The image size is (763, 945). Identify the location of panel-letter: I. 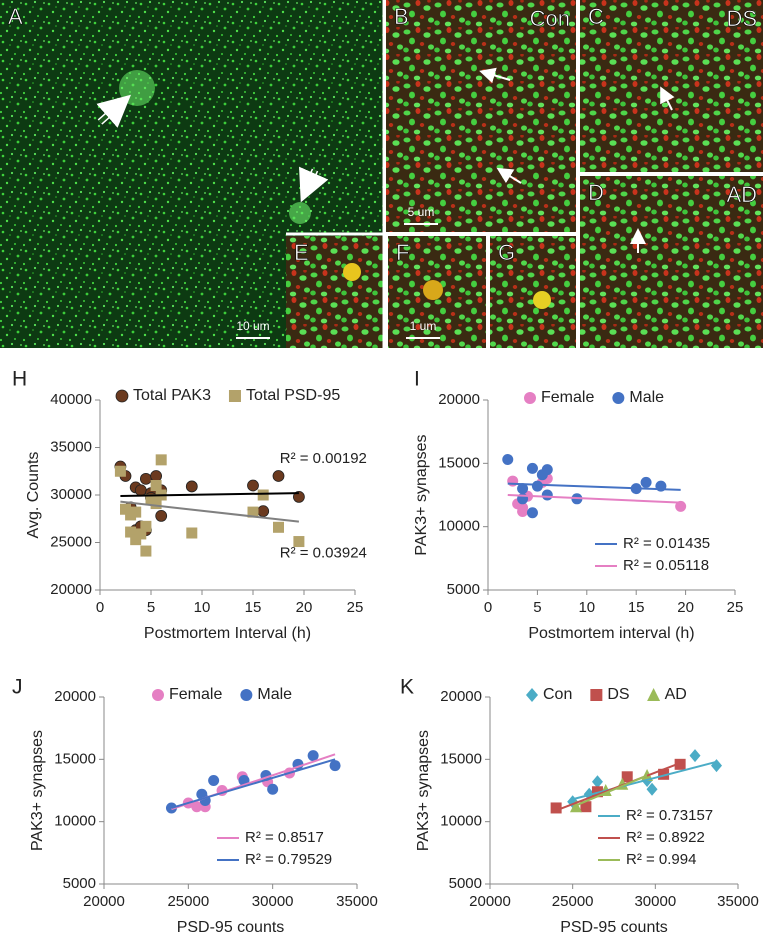
(417, 379).